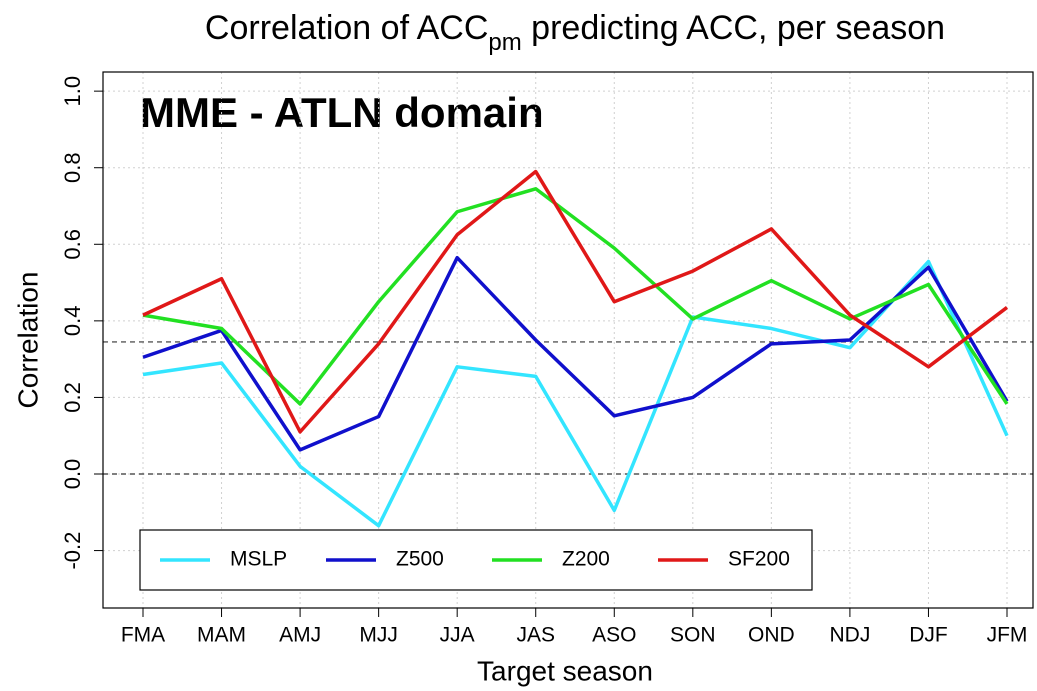 The height and width of the screenshot is (691, 1037). Describe the element at coordinates (1007, 635) in the screenshot. I see `x-tick-label: JFM` at that location.